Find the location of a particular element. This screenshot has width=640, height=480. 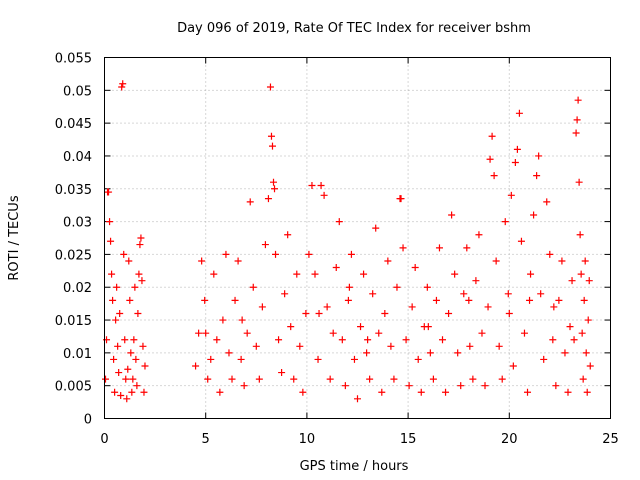

y-tick-label: 0.03 is located at coordinates (77, 223).